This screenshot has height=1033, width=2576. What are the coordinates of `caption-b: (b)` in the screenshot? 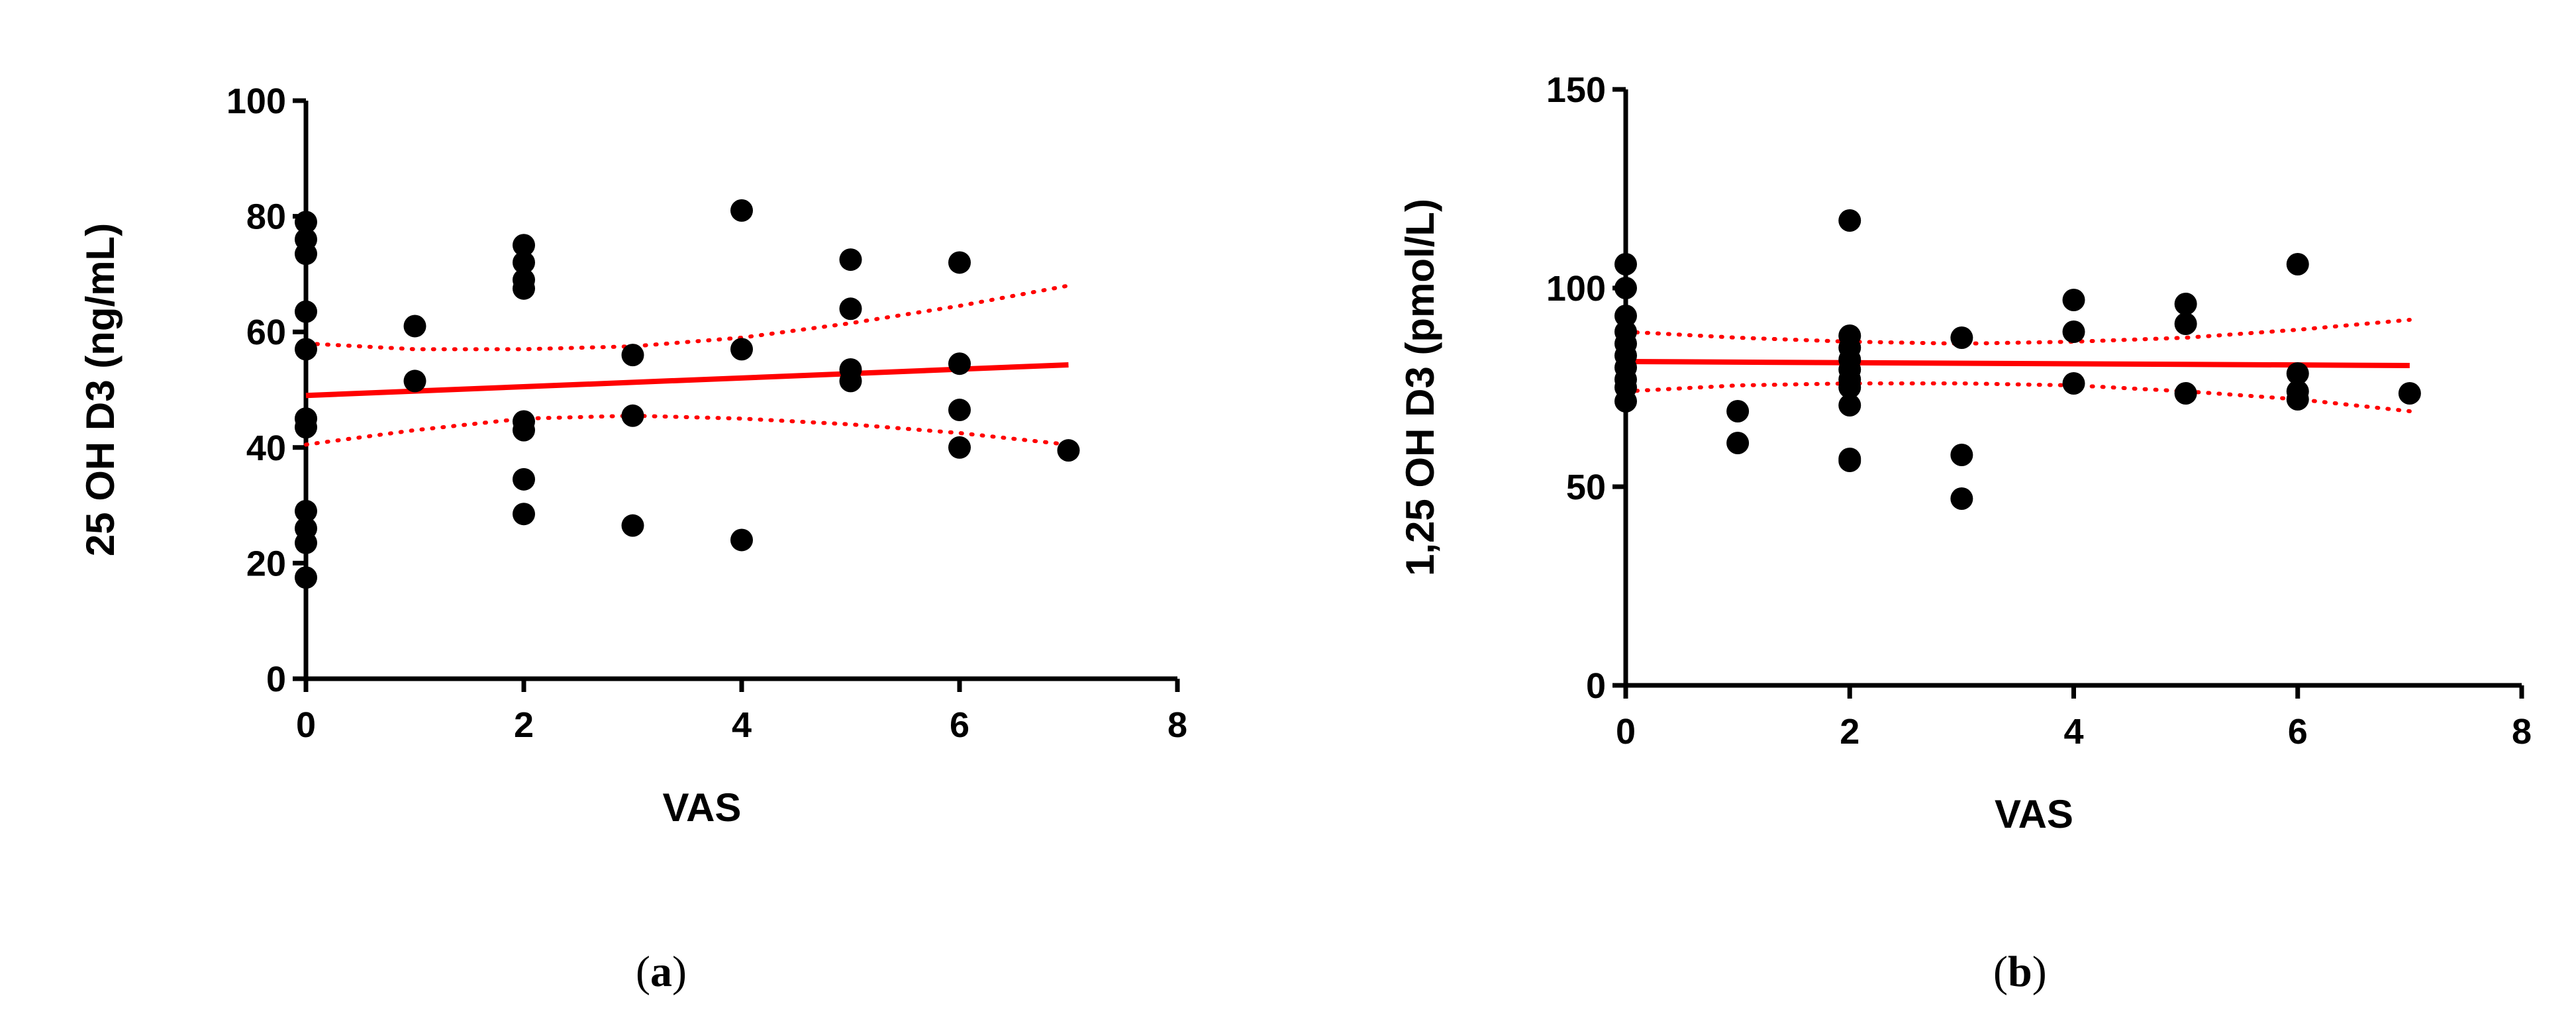 It's located at (2020, 972).